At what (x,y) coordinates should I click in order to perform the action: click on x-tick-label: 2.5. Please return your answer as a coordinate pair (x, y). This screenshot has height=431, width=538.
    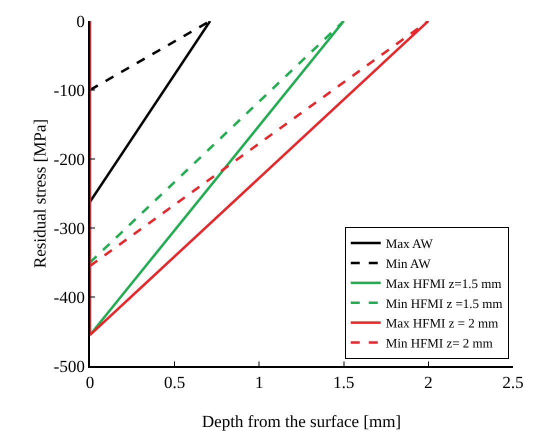
    Looking at the image, I should click on (513, 382).